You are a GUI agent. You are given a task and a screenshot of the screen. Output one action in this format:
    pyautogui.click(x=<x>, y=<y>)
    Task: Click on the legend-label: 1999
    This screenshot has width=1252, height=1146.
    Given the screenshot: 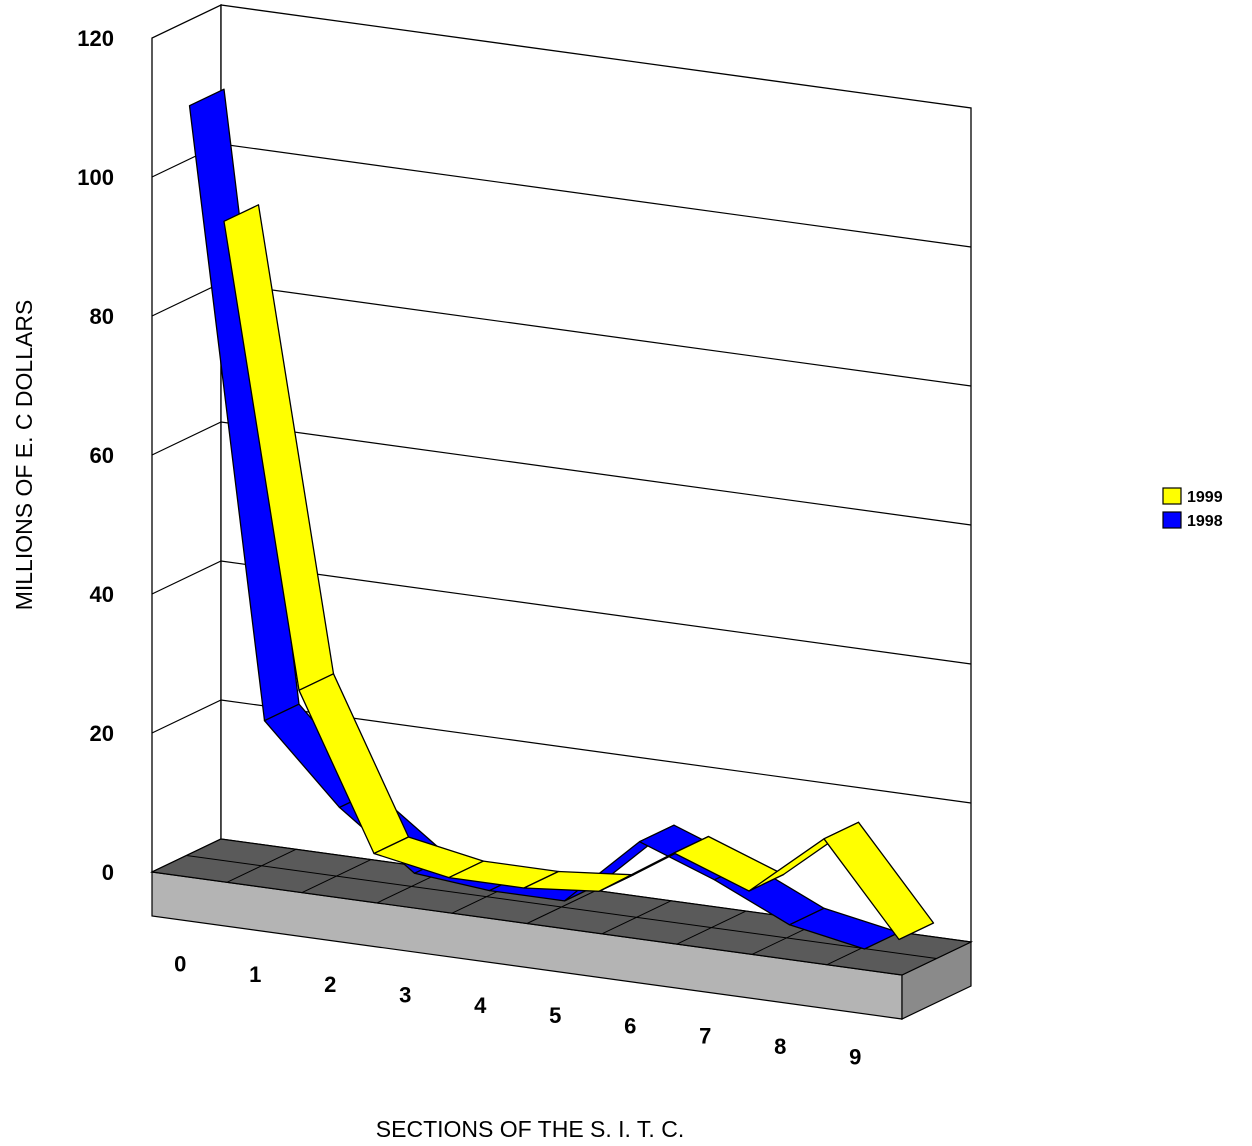 What is the action you would take?
    pyautogui.click(x=1205, y=497)
    